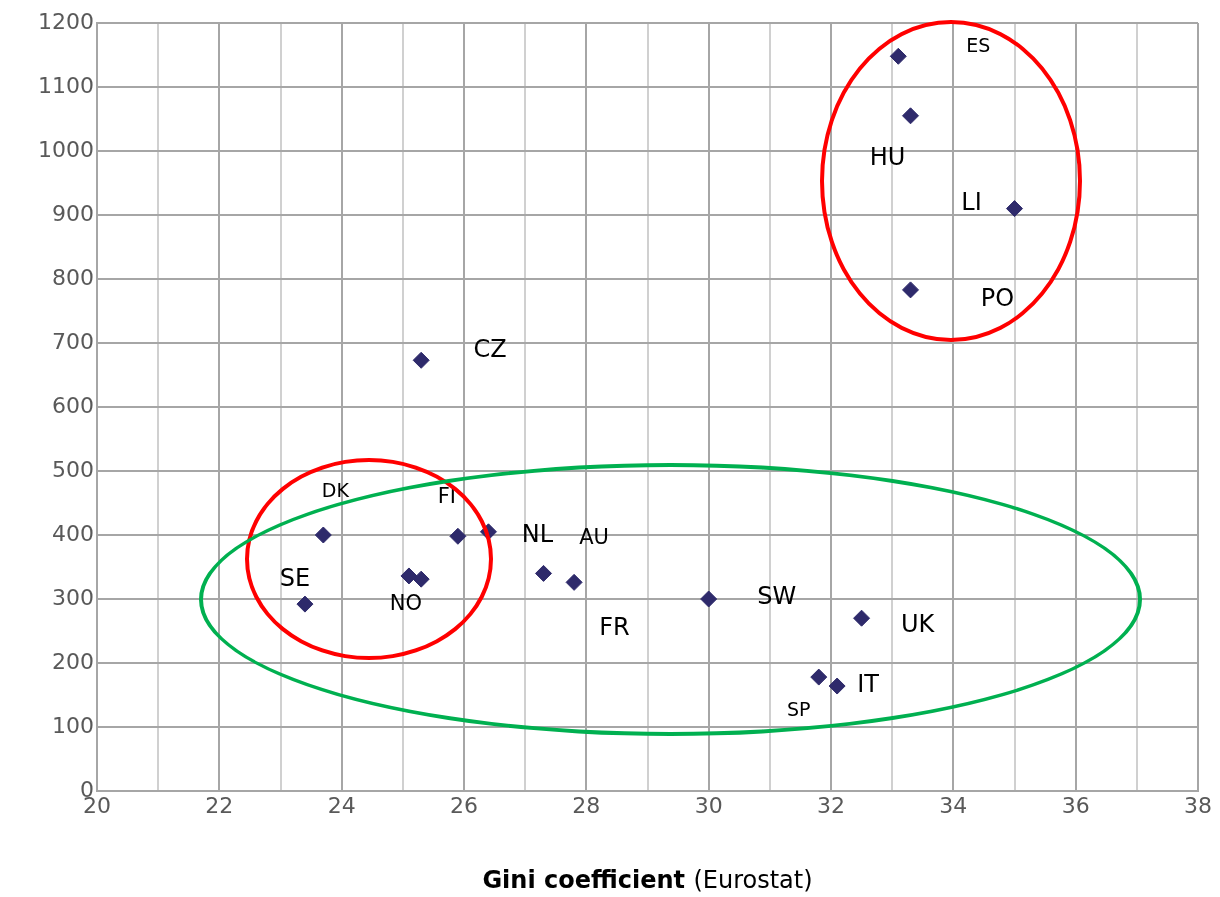 This screenshot has width=1220, height=897. What do you see at coordinates (594, 536) in the screenshot?
I see `annotation: AU` at bounding box center [594, 536].